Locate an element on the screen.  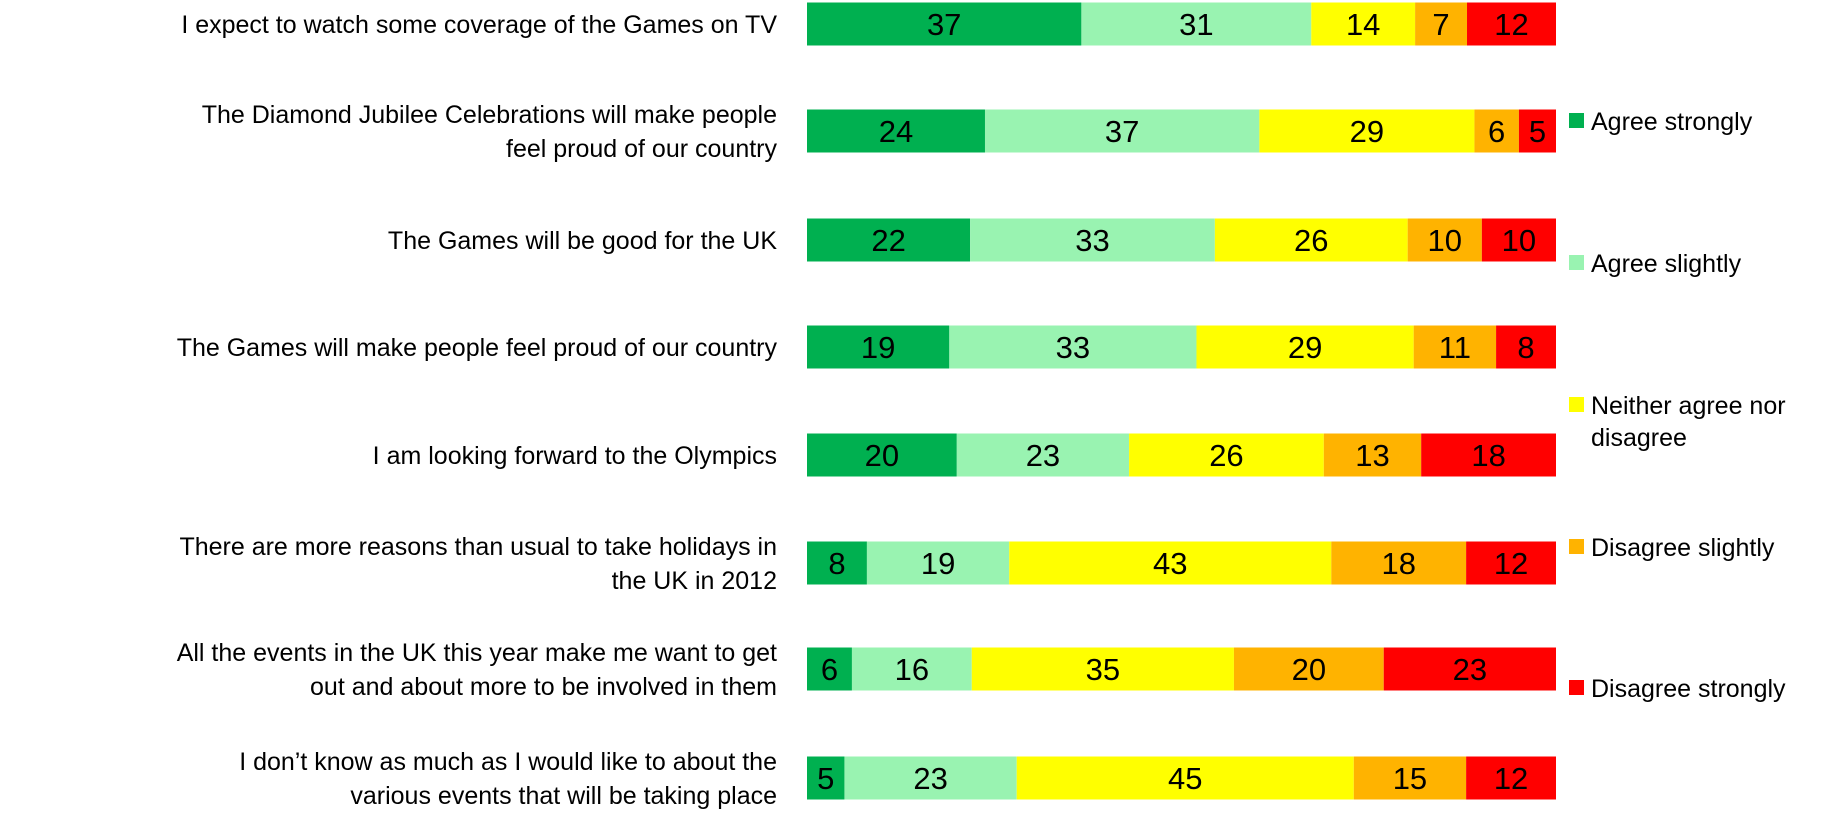
legend-label-line: Disagree strongly is located at coordinates (1688, 689).